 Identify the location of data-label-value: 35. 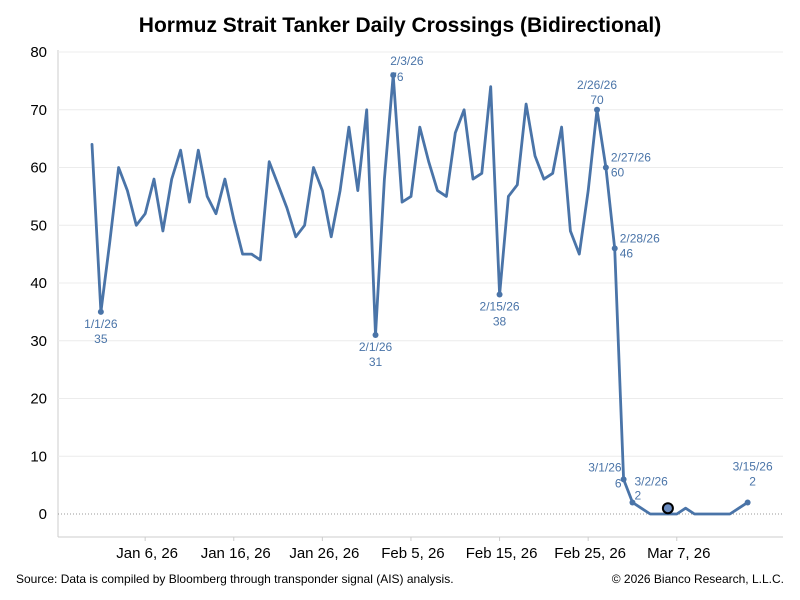
(101, 339).